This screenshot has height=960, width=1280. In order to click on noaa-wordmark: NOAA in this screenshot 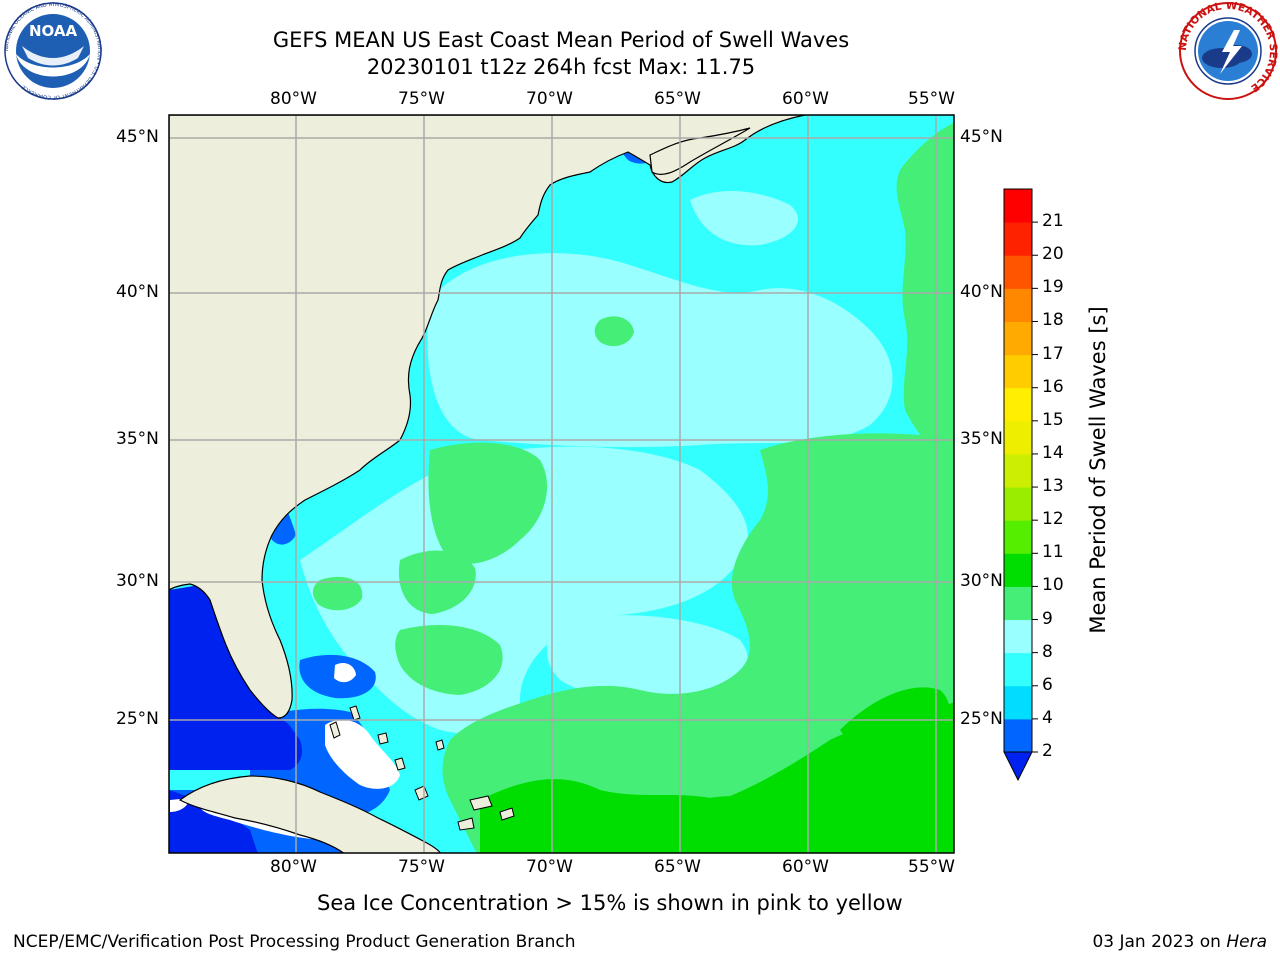, I will do `click(53, 31)`.